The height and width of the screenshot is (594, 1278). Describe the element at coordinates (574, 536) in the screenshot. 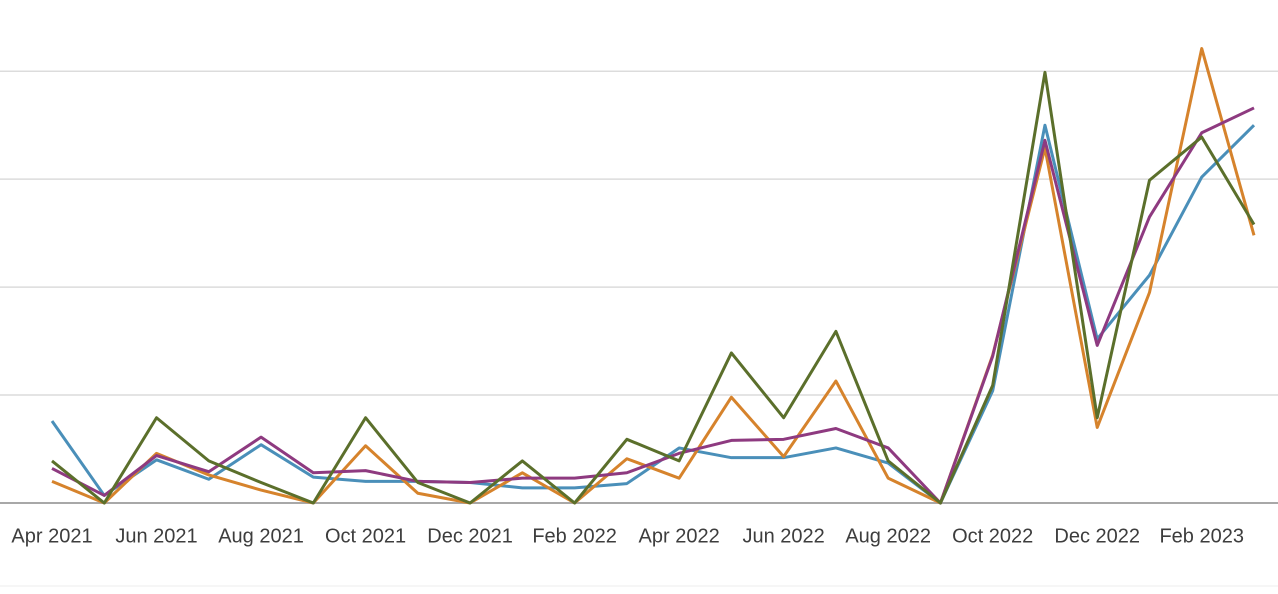

I see `x-tick-label: Feb 2022` at that location.